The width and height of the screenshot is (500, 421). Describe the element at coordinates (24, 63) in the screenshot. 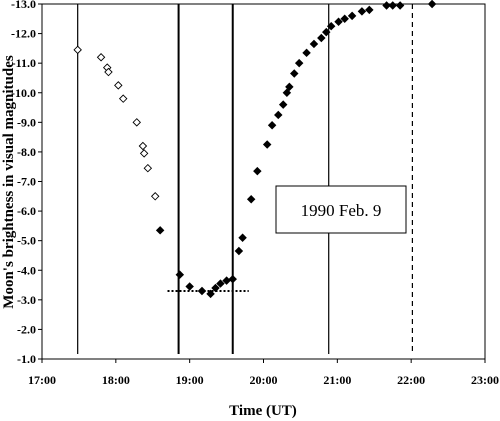

I see `y-tick-label: -11.0` at that location.